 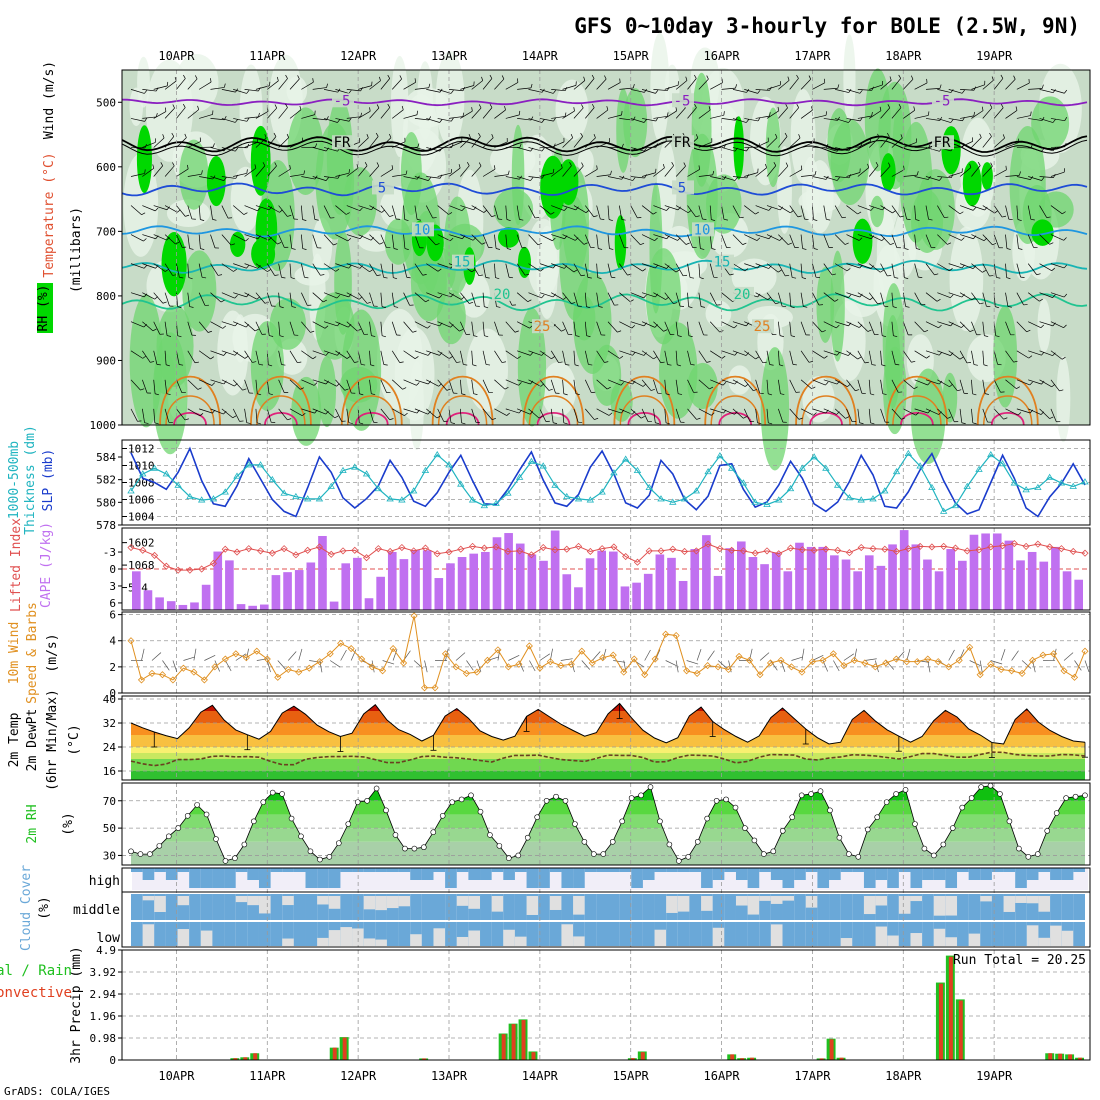 I want to click on cloud-unit-label: (%), so click(x=44, y=907).